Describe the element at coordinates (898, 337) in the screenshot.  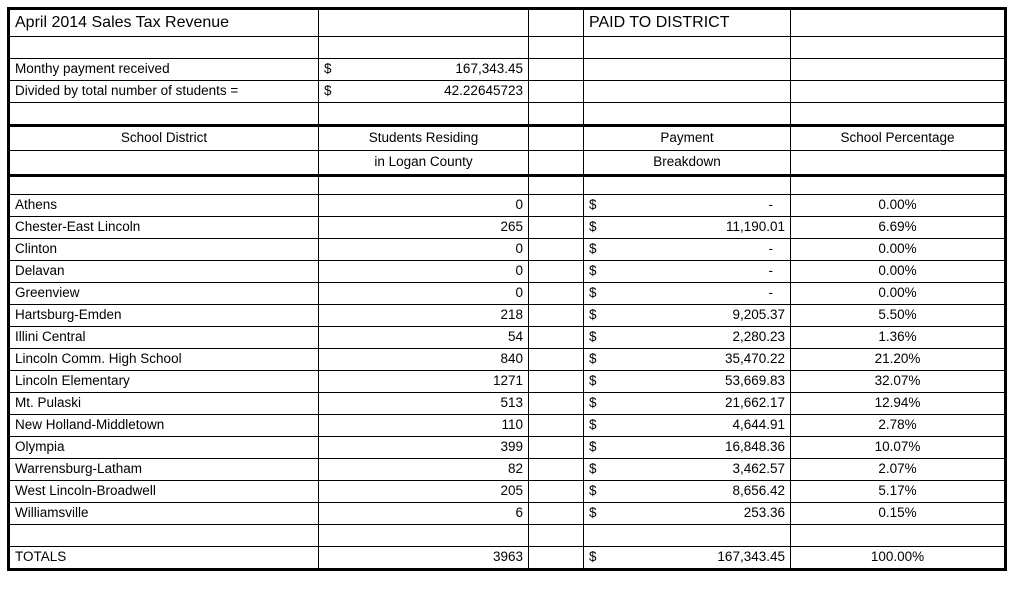
I see `percentage-cell: 1.36%` at that location.